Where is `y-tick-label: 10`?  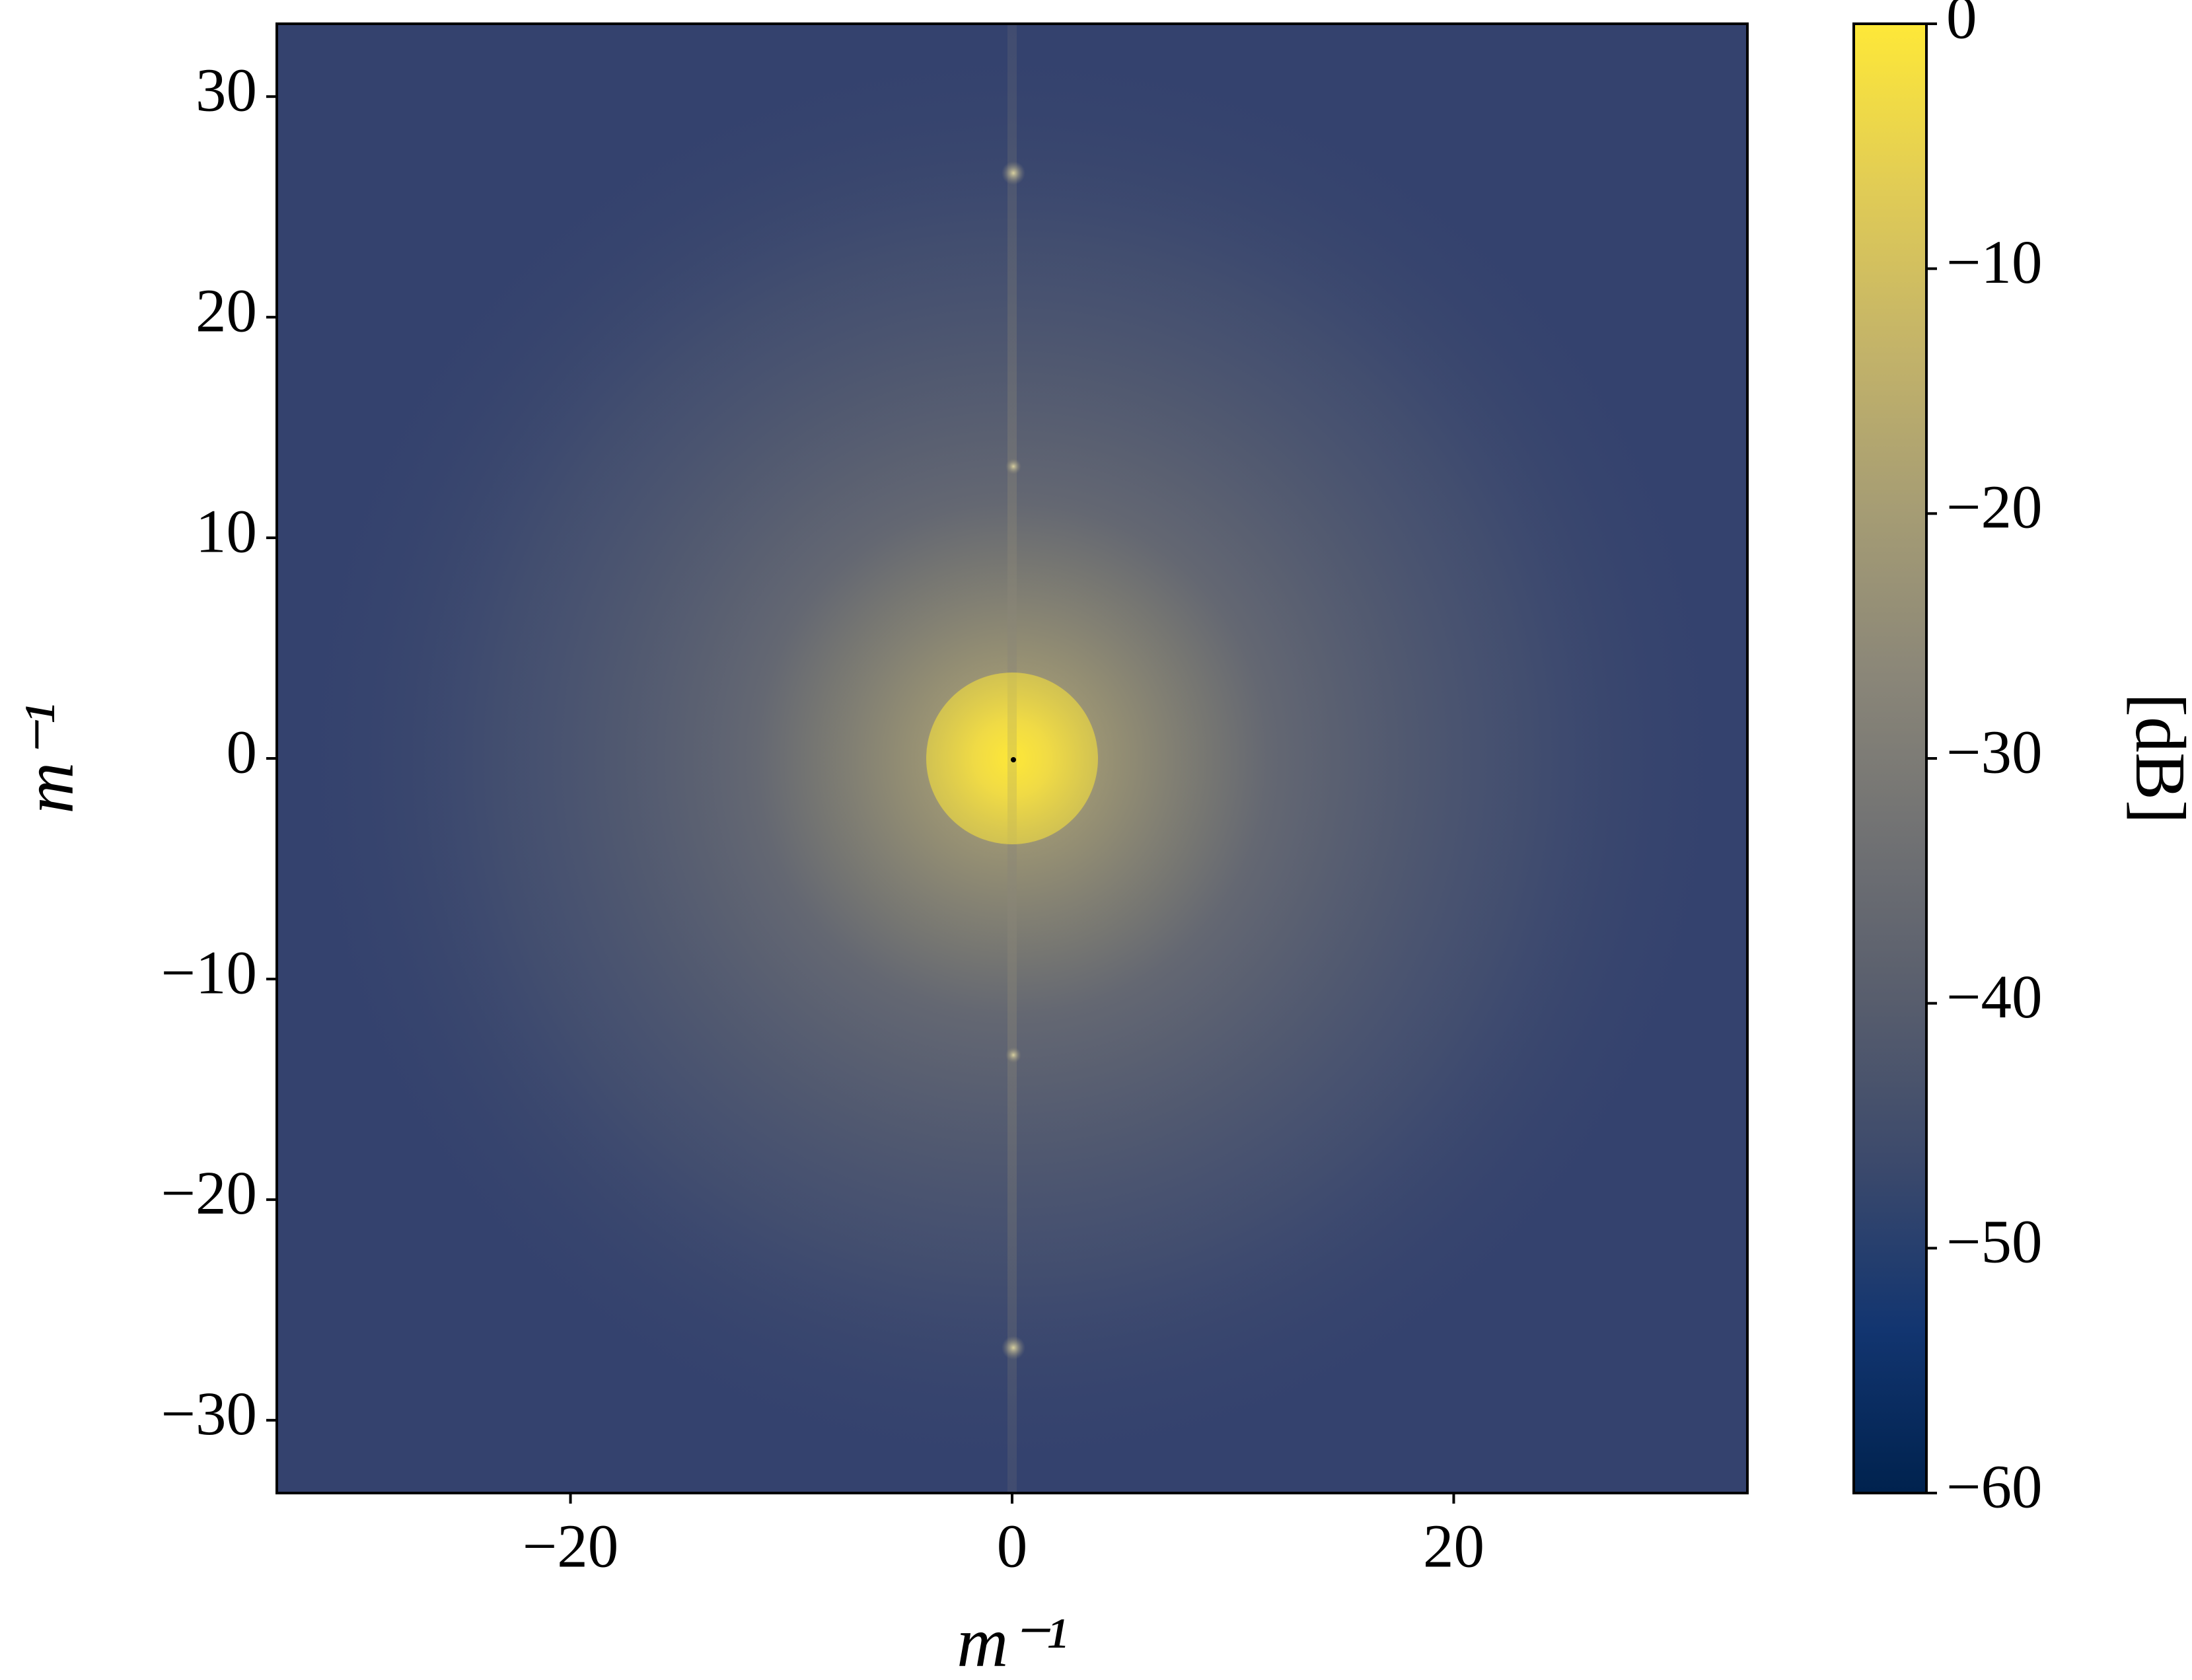 y-tick-label: 10 is located at coordinates (226, 531).